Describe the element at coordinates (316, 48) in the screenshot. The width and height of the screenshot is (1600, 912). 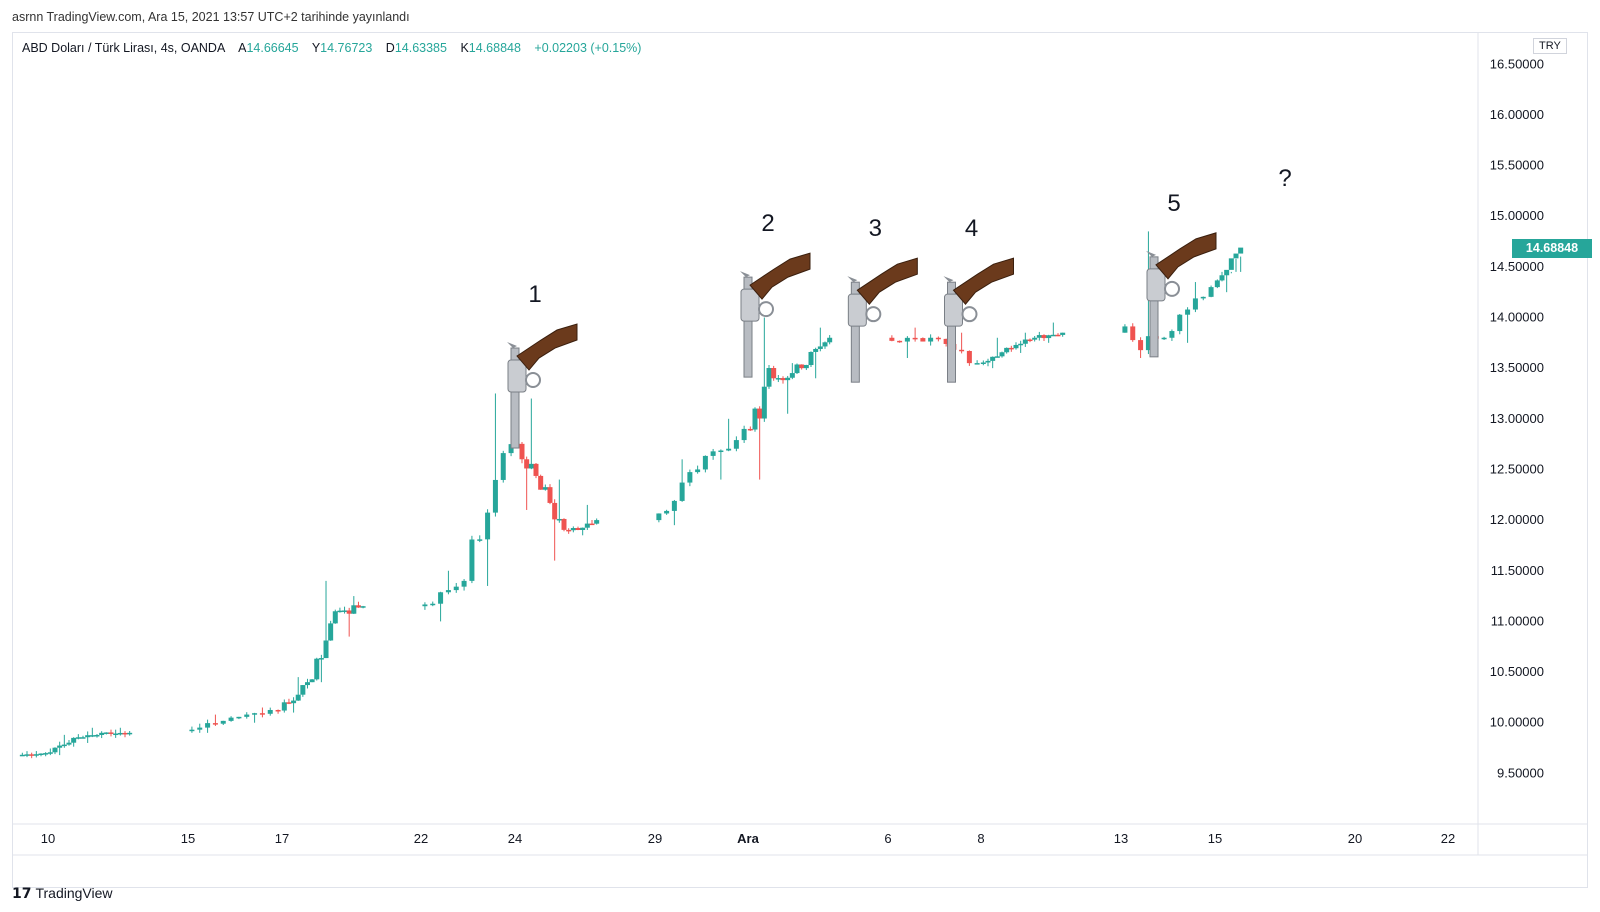
I see `high-label: Y` at that location.